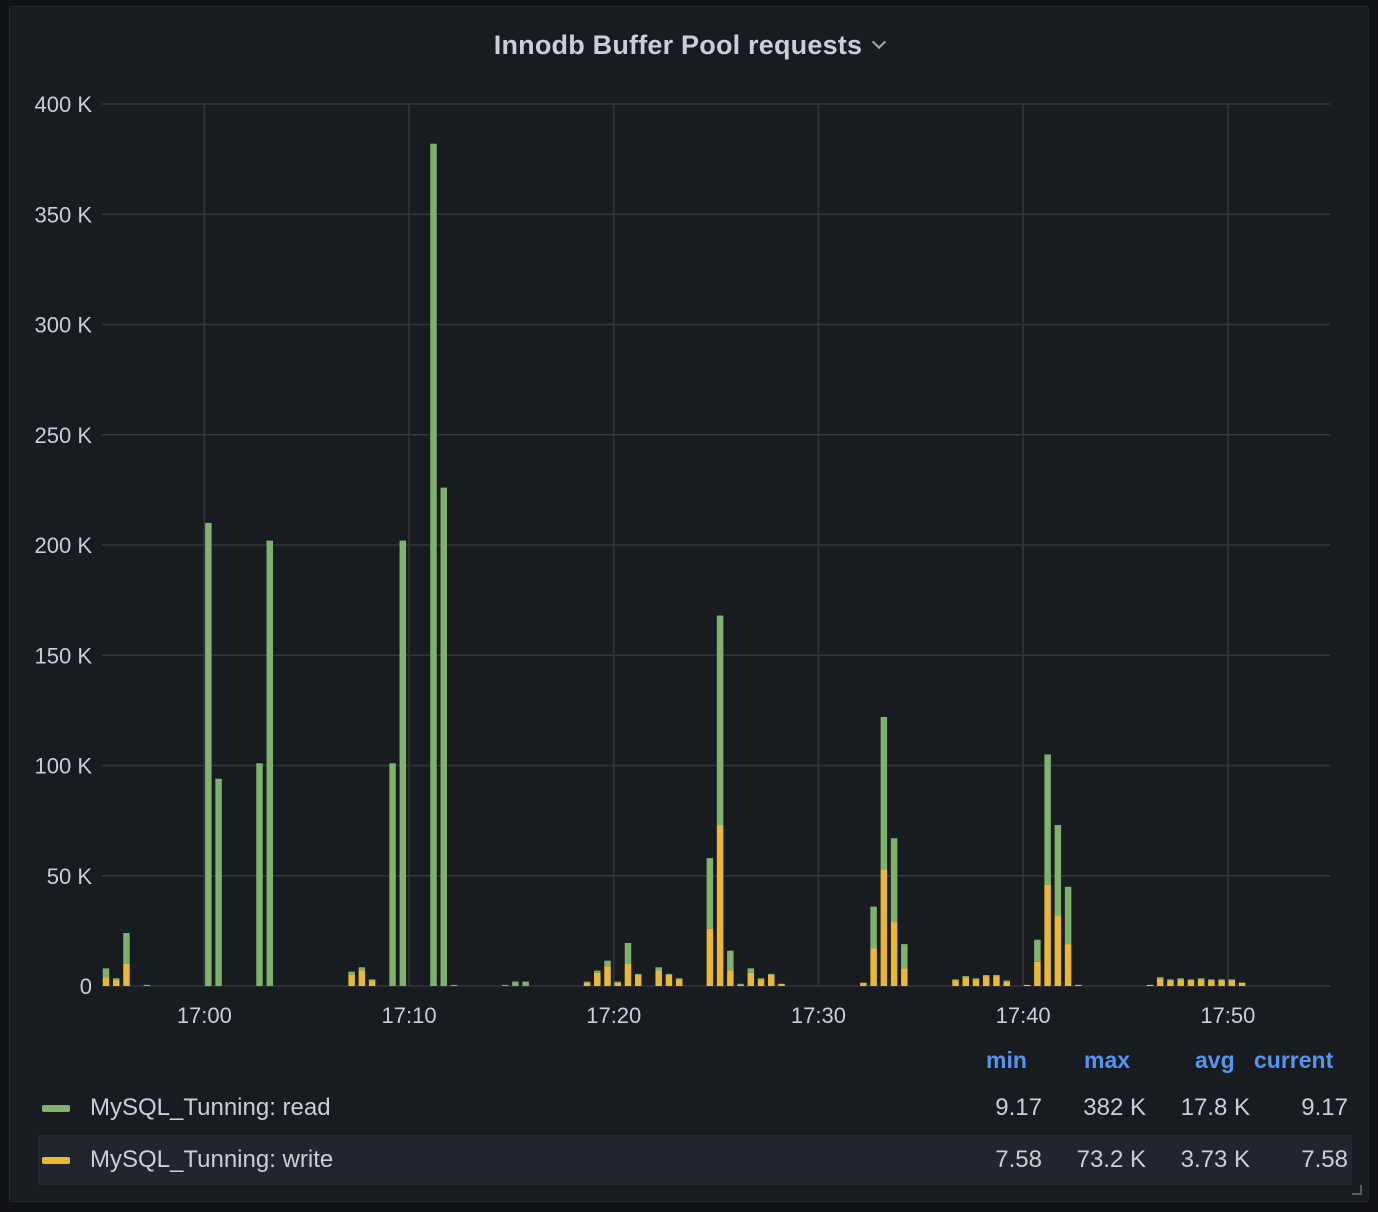 The height and width of the screenshot is (1212, 1378). What do you see at coordinates (678, 44) in the screenshot?
I see `panel-title: Innodb Buffer Pool requests` at bounding box center [678, 44].